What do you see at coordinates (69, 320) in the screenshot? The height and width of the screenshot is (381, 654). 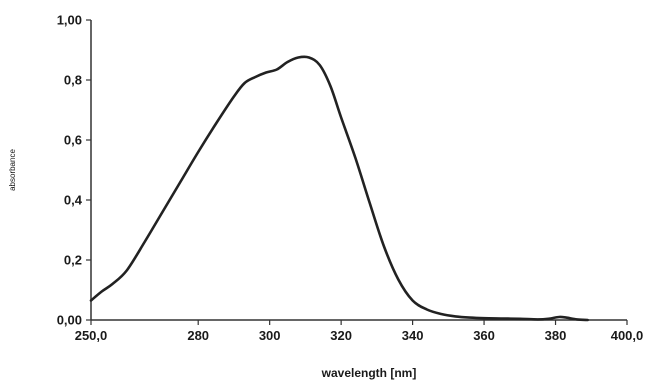 I see `y-tick-label: 0,00` at bounding box center [69, 320].